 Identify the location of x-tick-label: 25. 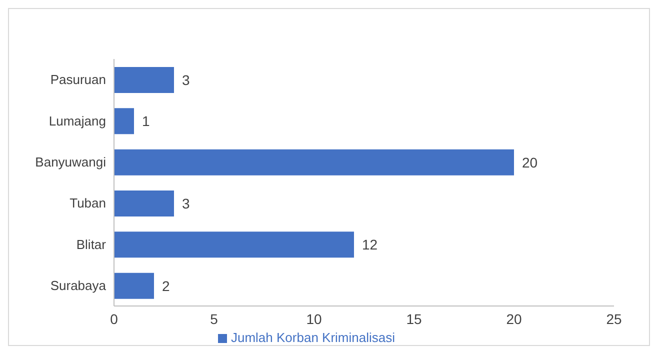
(614, 318).